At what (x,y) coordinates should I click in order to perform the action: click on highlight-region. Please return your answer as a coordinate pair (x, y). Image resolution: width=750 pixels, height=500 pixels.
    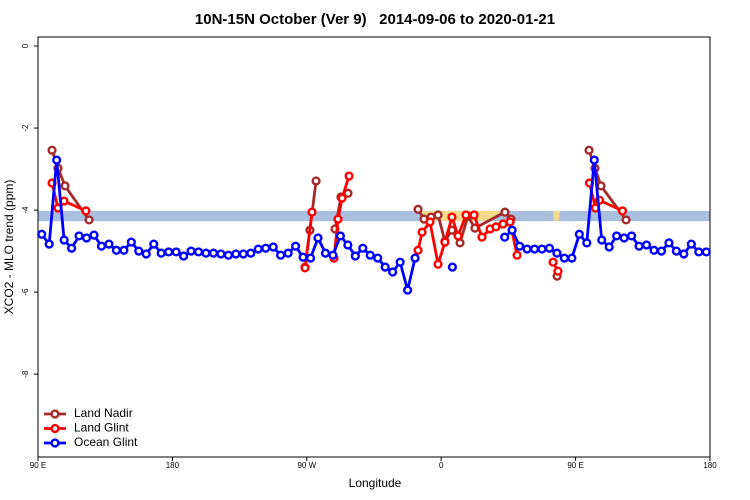
    Looking at the image, I should click on (557, 216).